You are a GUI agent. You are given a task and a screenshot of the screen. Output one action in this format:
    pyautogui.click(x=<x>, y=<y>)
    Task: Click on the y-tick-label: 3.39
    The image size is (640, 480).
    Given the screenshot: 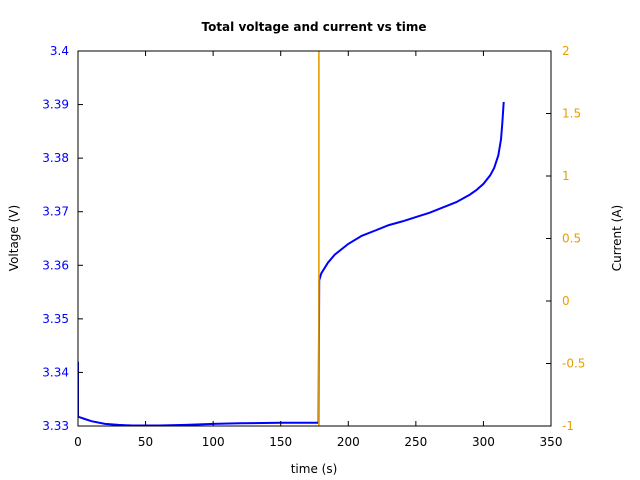 What is the action you would take?
    pyautogui.click(x=55, y=105)
    